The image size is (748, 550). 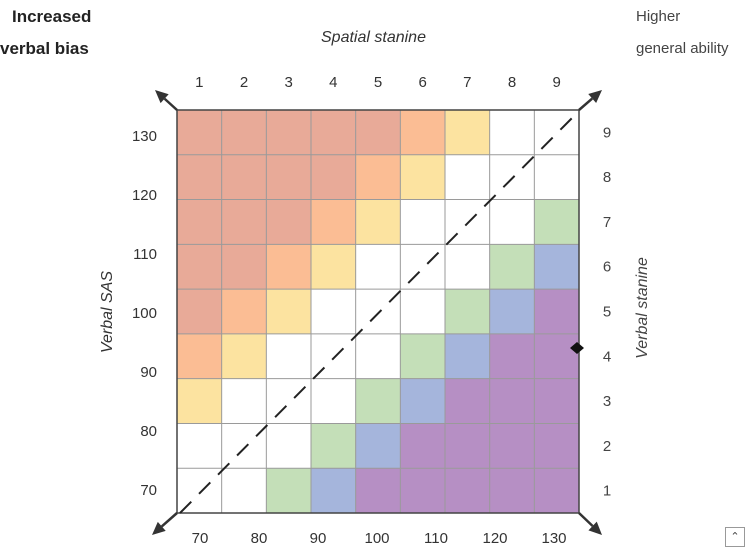 I want to click on bottom-tick-label: 120, so click(x=494, y=538).